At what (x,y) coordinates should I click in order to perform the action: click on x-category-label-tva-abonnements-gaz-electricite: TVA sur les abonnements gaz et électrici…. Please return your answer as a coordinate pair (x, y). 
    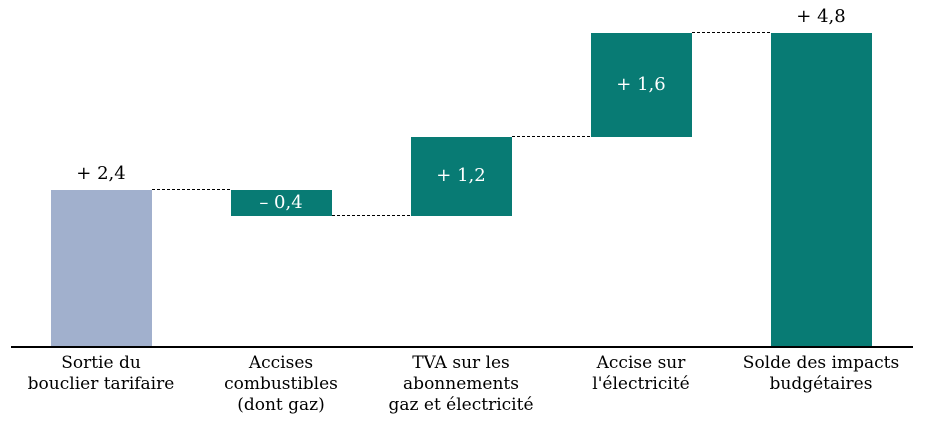
    Looking at the image, I should click on (461, 384).